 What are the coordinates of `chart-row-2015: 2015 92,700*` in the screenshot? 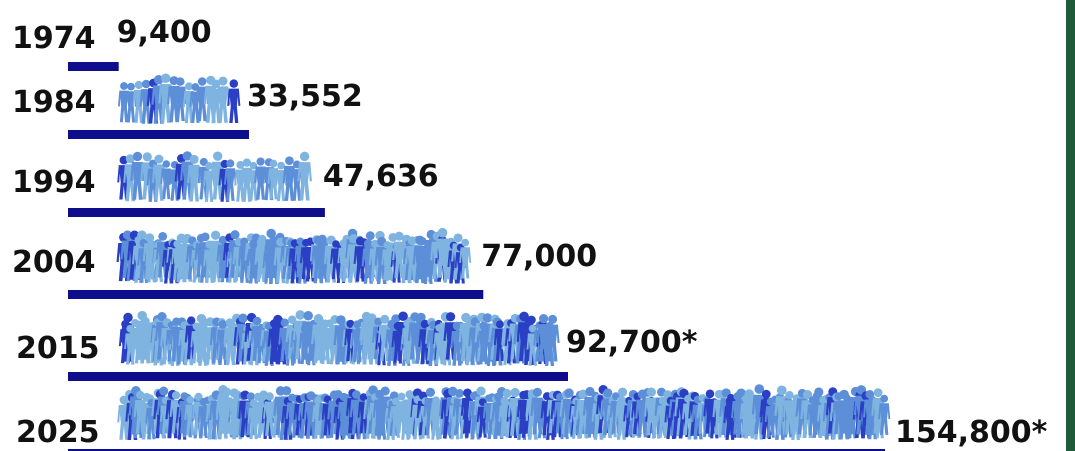 It's located at (357, 345).